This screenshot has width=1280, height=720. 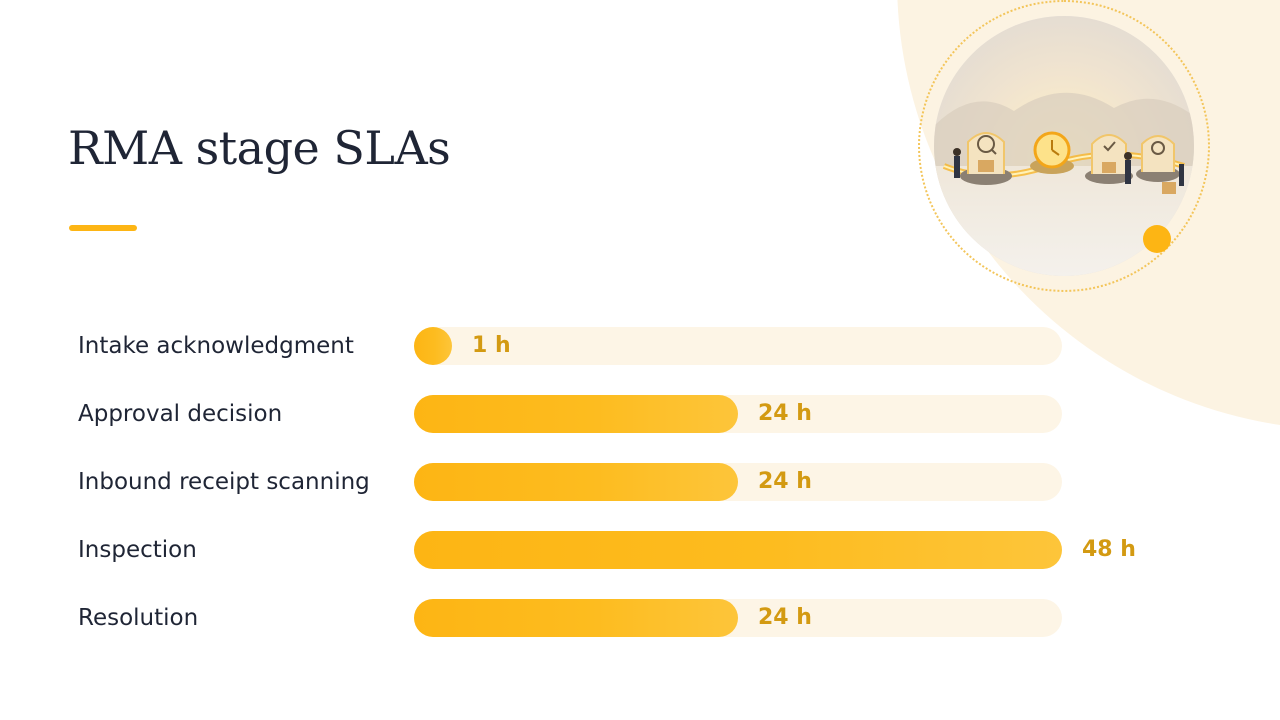 I want to click on value-label-inspection: 48 h, so click(x=1109, y=549).